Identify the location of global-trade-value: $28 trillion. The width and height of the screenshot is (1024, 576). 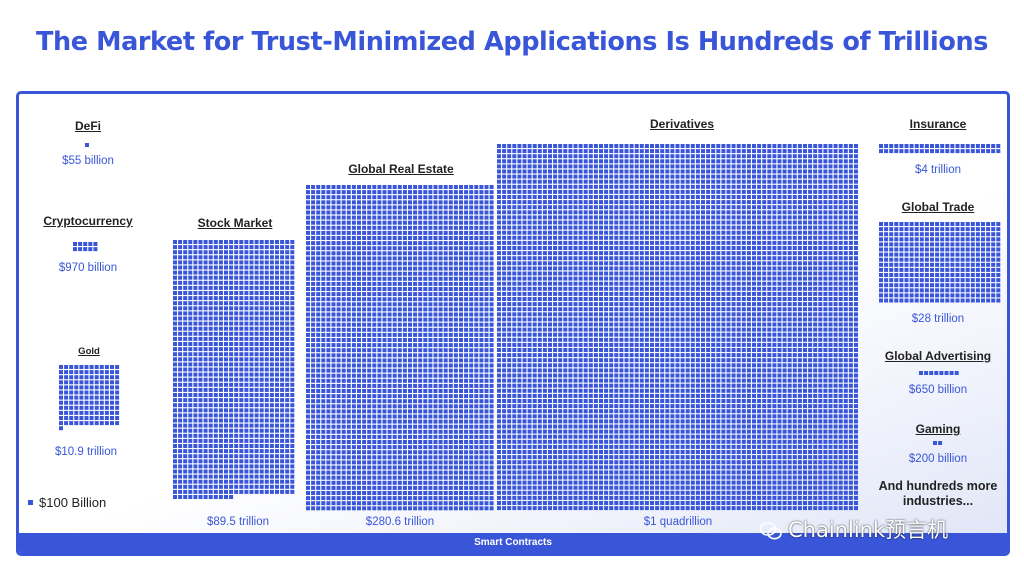
(938, 319).